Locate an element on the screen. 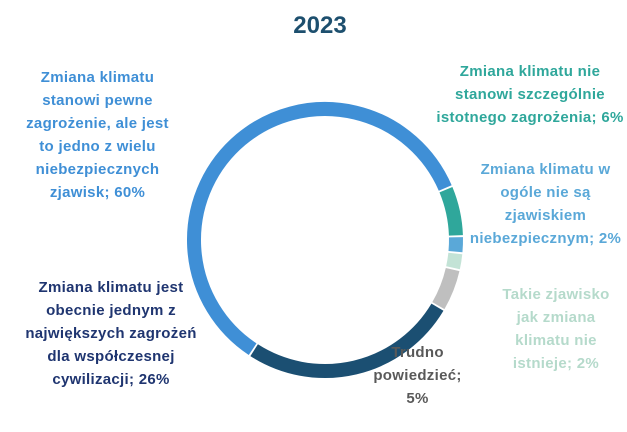 This screenshot has height=432, width=627. chart-title: 2023 is located at coordinates (320, 25).